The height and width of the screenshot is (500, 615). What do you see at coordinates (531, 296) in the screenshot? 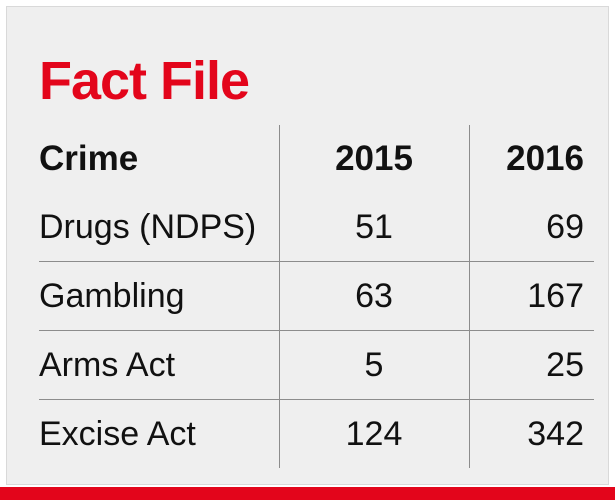
I see `cell-2016: 167` at bounding box center [531, 296].